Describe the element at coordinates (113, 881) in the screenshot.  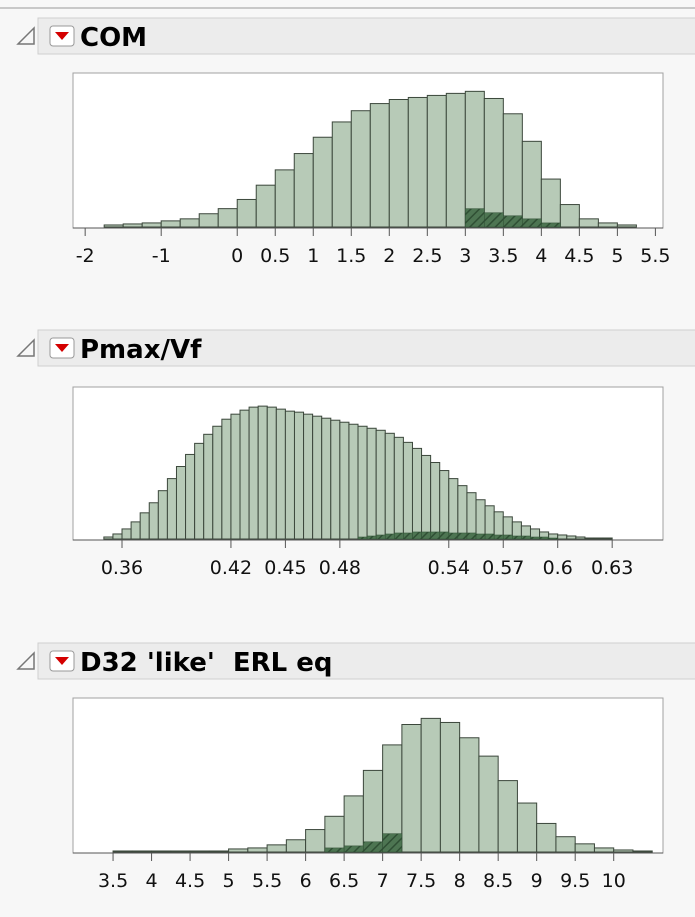
I see `x-tick-label: 3.5` at that location.